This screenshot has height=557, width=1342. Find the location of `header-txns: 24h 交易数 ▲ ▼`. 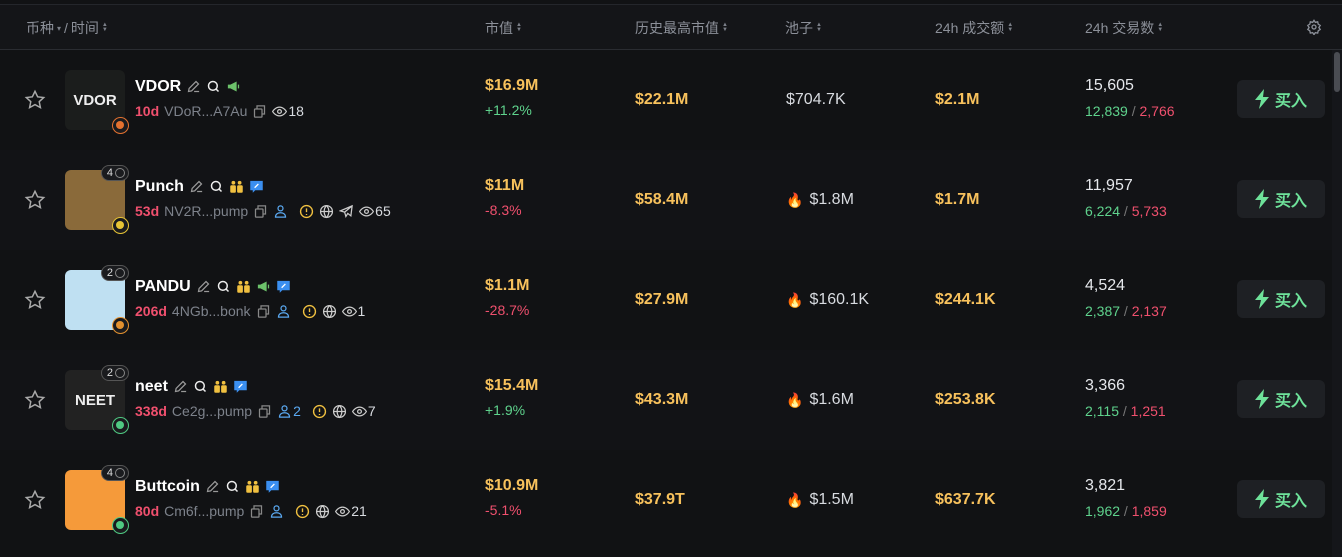

header-txns: 24h 交易数 ▲ ▼ is located at coordinates (1124, 28).